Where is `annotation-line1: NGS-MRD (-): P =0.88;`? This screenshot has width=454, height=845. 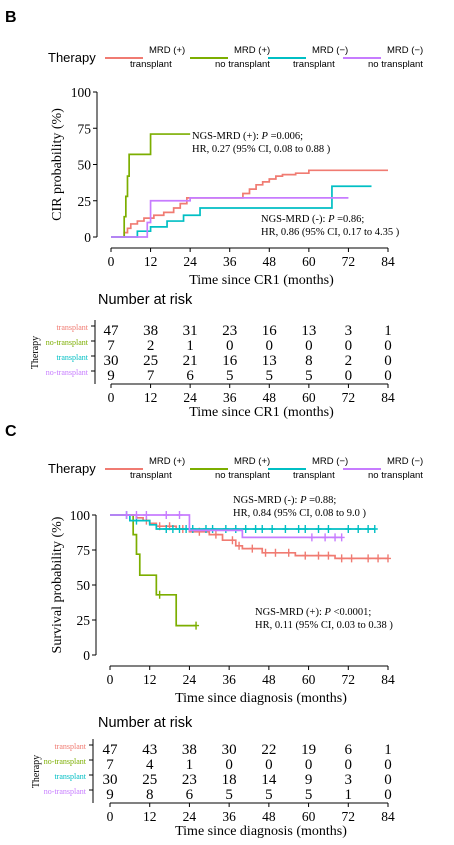 annotation-line1: NGS-MRD (-): P =0.88; is located at coordinates (284, 500).